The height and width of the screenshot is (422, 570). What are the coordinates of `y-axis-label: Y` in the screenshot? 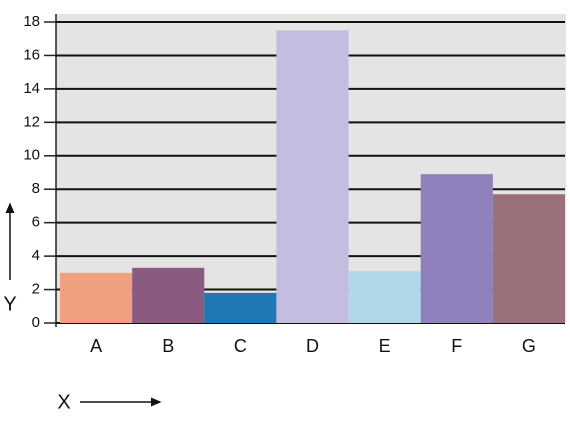 It's located at (9, 304).